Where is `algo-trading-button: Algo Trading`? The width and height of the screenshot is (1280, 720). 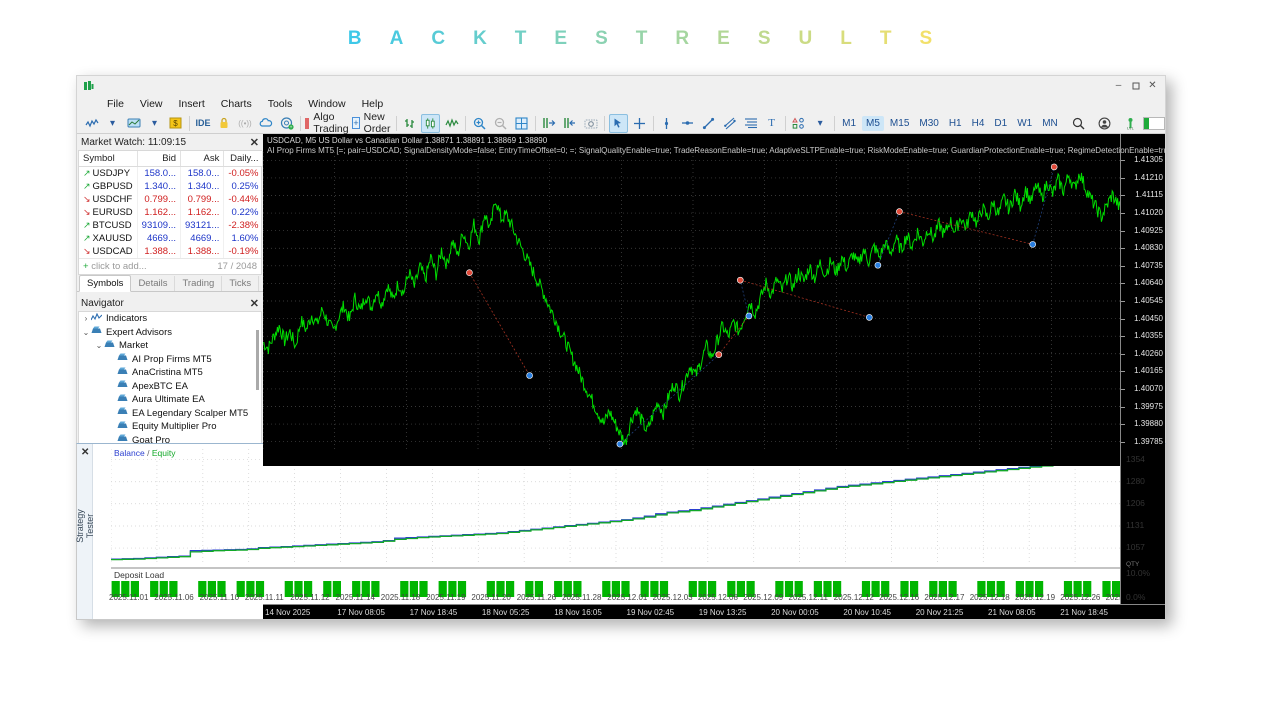
algo-trading-button: Algo Trading is located at coordinates (327, 123).